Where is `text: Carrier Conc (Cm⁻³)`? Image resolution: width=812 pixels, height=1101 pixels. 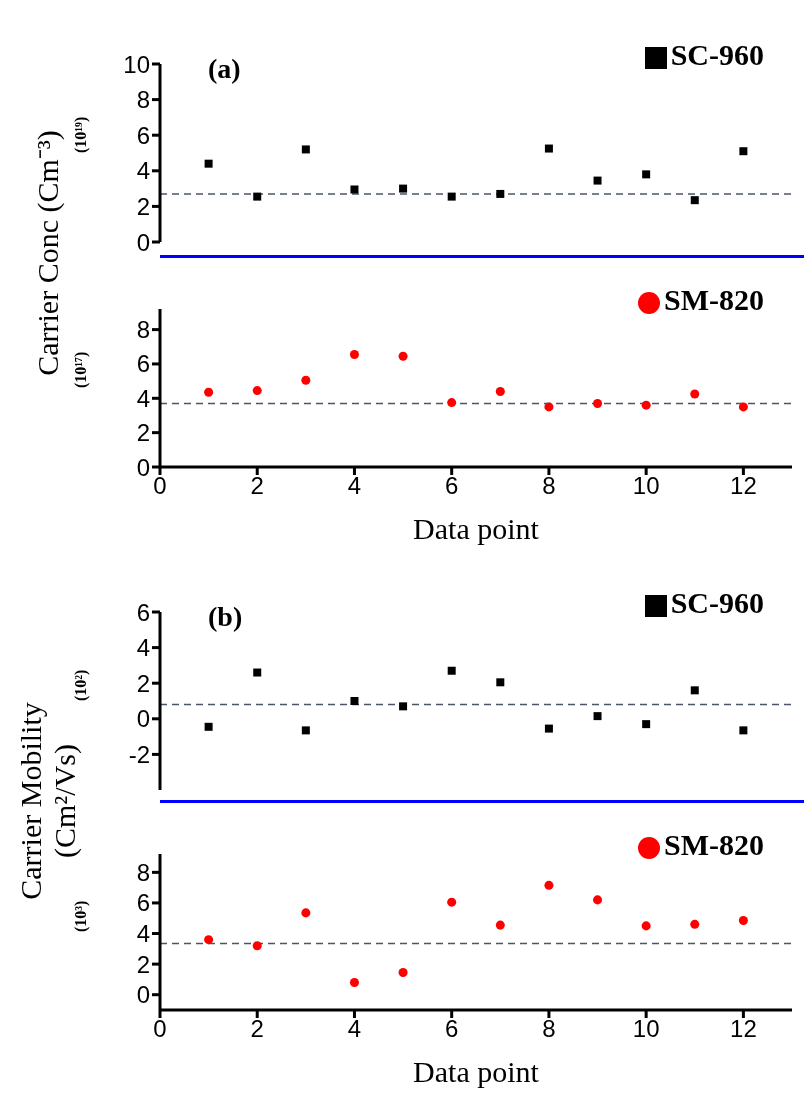
text: Carrier Conc (Cm⁻³) is located at coordinates (48, 253).